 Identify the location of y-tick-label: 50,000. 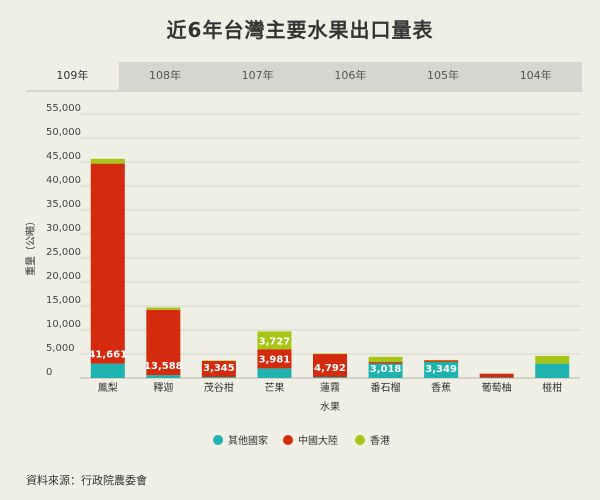
(63, 132).